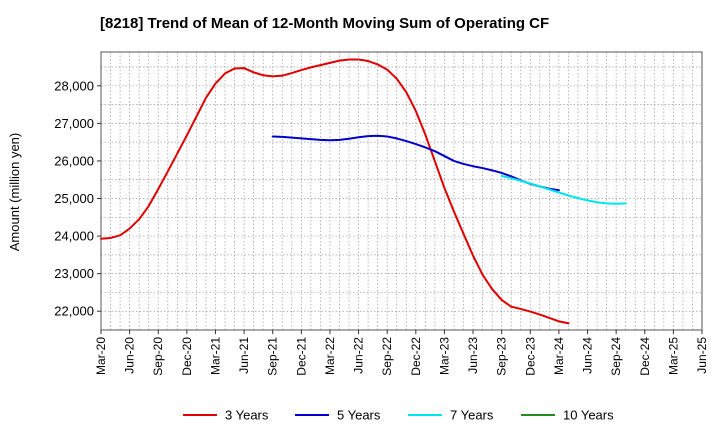  I want to click on y-tick-label: 26,000, so click(74, 160).